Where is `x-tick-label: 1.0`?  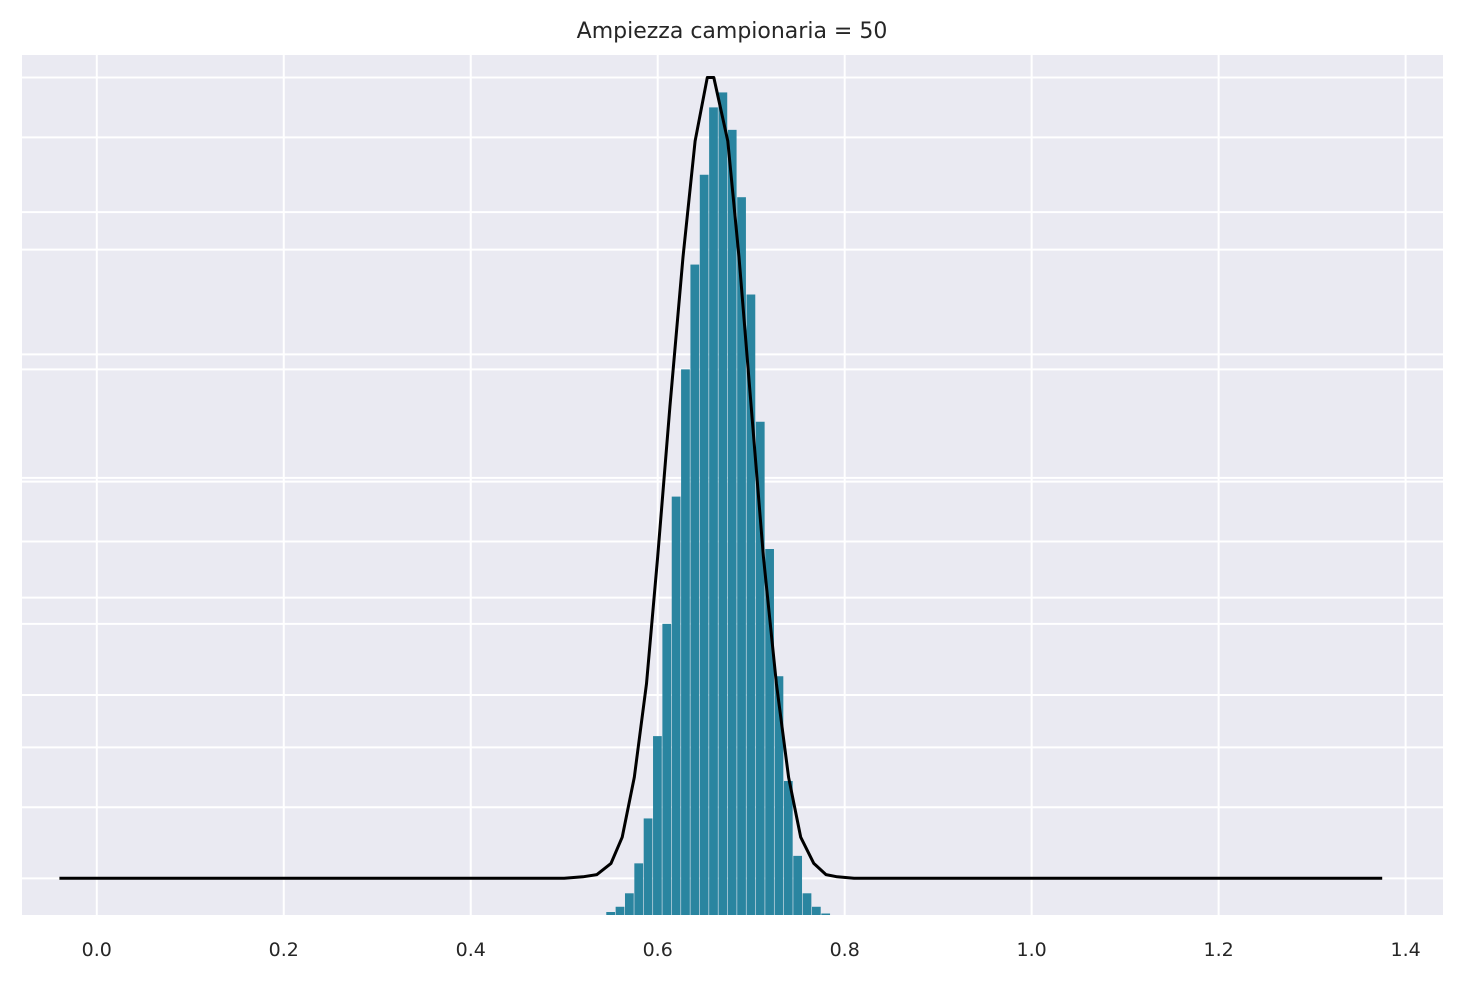 x-tick-label: 1.0 is located at coordinates (1032, 950).